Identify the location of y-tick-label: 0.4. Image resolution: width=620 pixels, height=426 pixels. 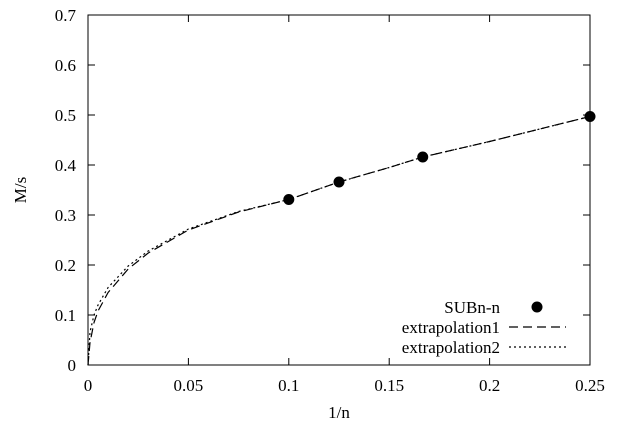
(66, 165).